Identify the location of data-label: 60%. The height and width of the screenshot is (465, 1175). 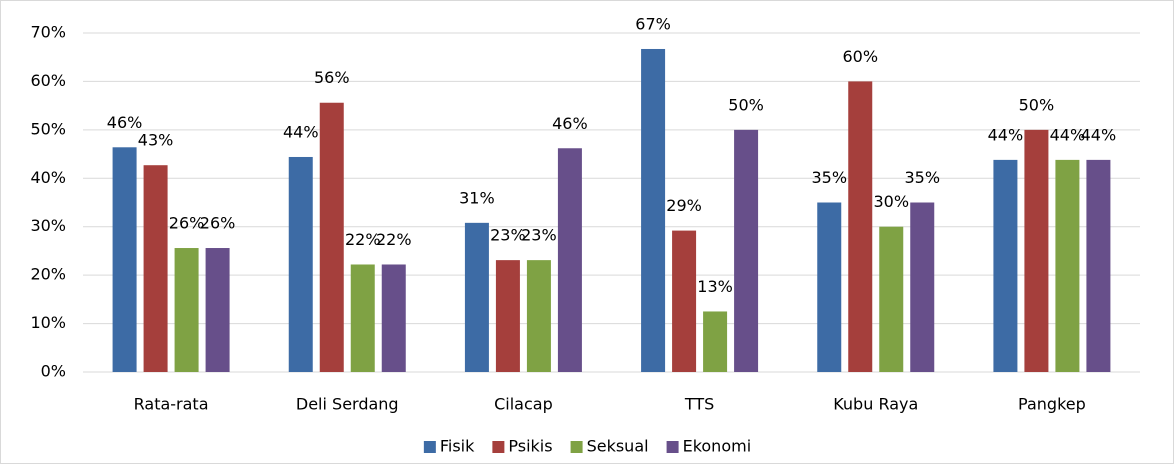
(860, 56).